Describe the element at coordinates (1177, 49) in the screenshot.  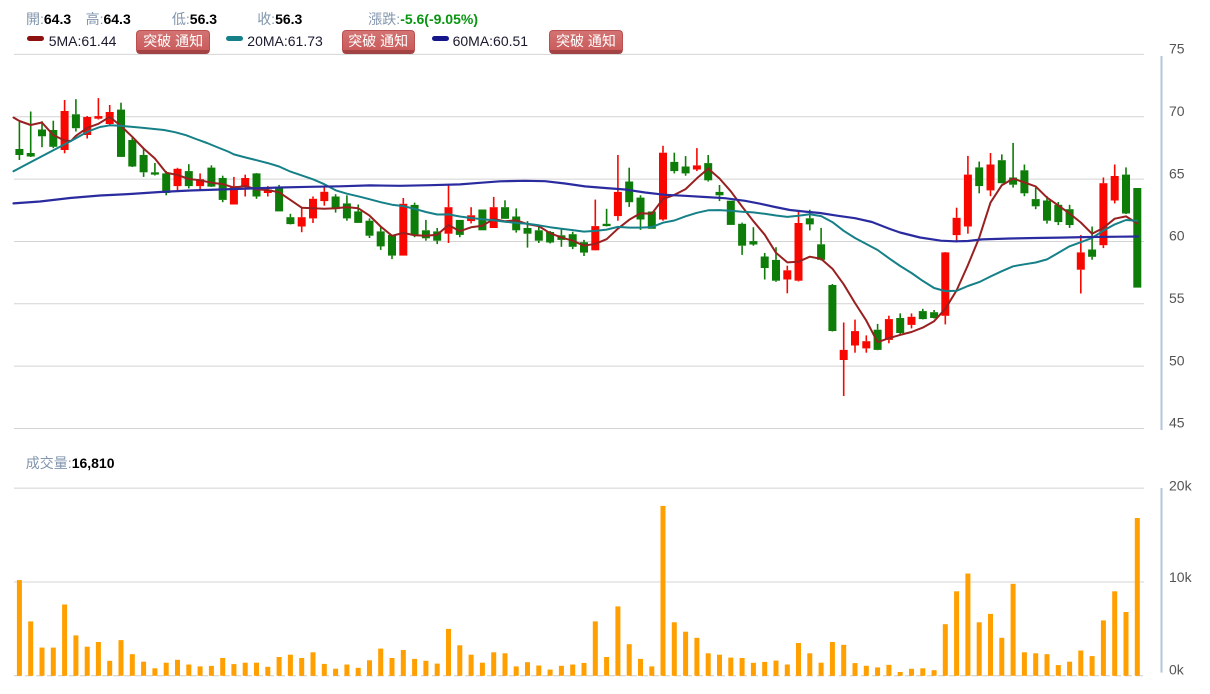
I see `svg-text: 75` at that location.